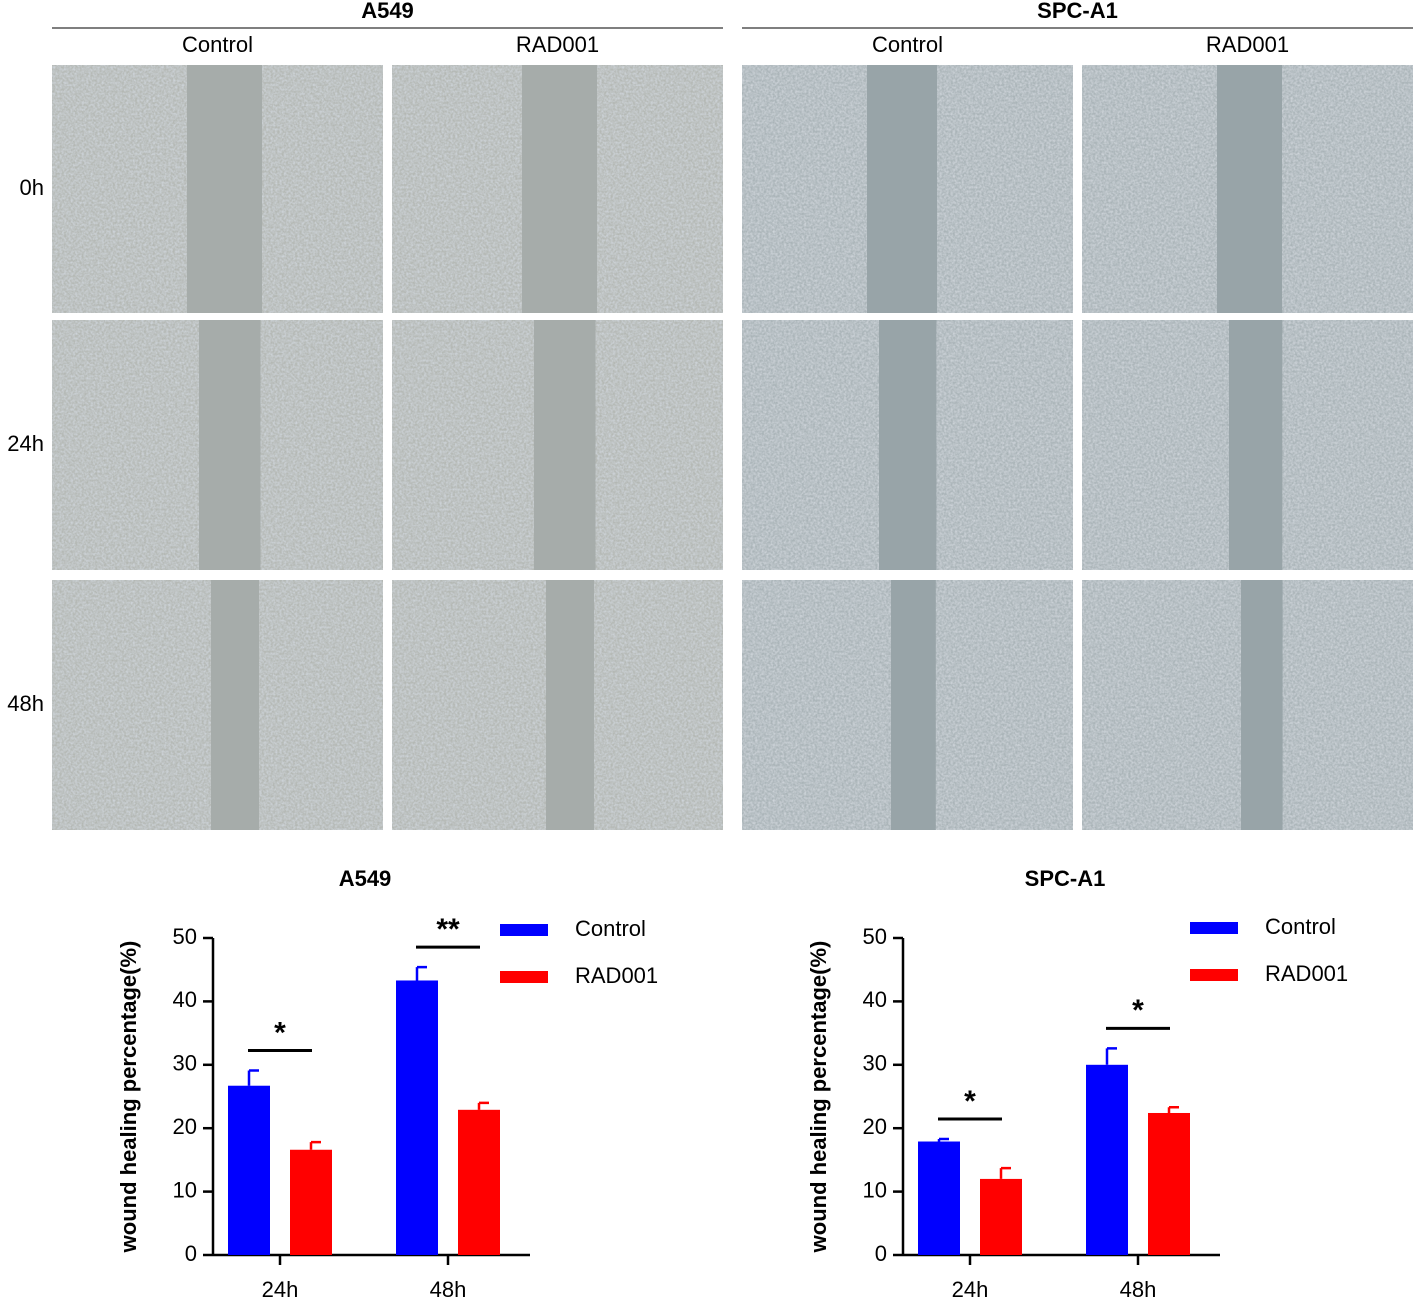 This screenshot has width=1416, height=1304. What do you see at coordinates (1077, 11) in the screenshot?
I see `group-title: SPC-A1` at bounding box center [1077, 11].